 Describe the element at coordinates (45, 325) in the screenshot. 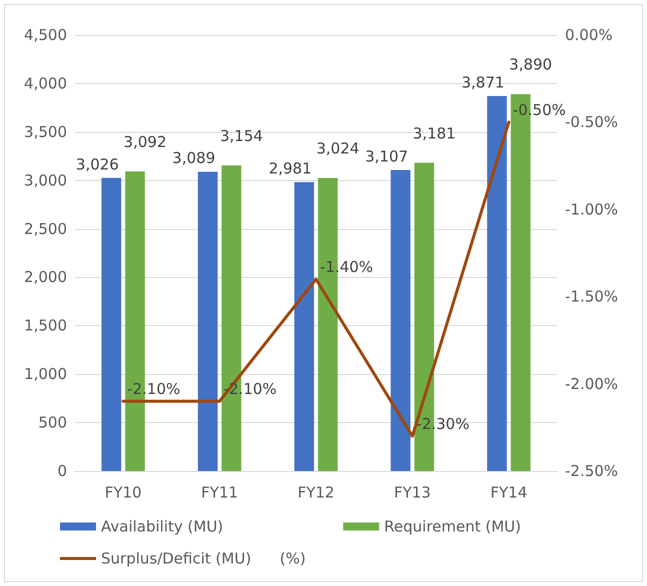

I see `y-tick-label: 1,500` at that location.